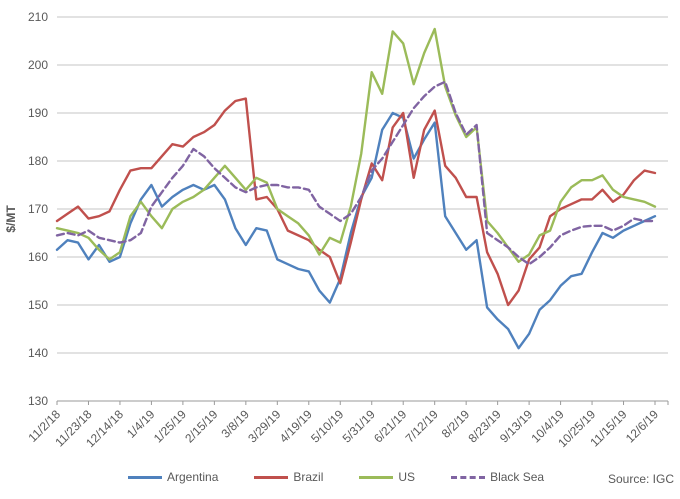 This screenshot has width=680, height=499. I want to click on legend-swatch-black-sea, so click(468, 477).